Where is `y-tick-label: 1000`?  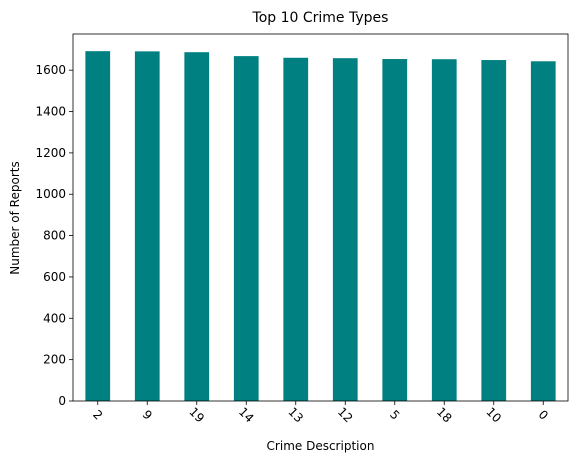 y-tick-label: 1000 is located at coordinates (50, 194).